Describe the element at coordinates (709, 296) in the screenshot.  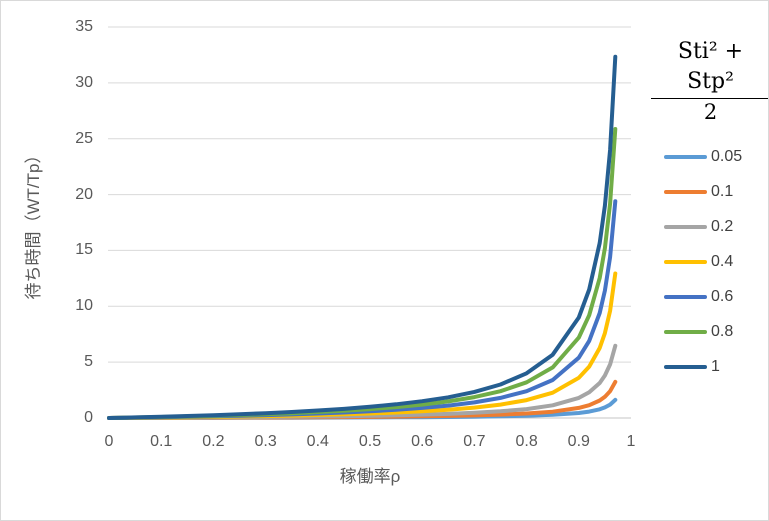
I see `legend-item-0.6: 0.6` at that location.